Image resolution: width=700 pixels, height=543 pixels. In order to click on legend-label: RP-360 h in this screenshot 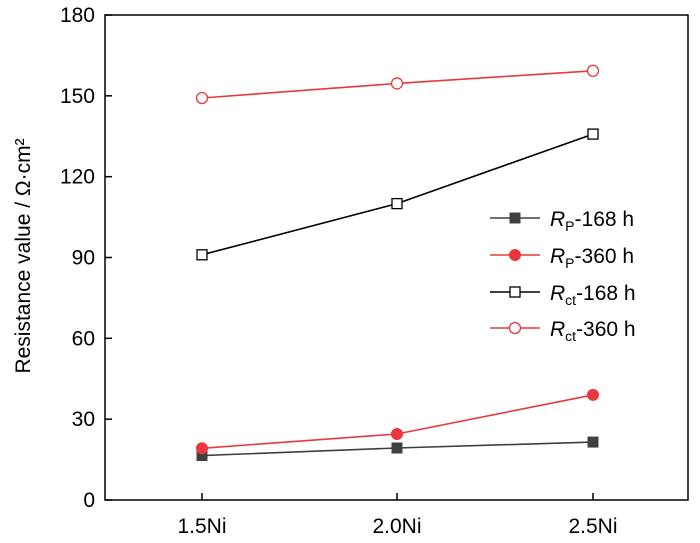, I will do `click(592, 258)`.